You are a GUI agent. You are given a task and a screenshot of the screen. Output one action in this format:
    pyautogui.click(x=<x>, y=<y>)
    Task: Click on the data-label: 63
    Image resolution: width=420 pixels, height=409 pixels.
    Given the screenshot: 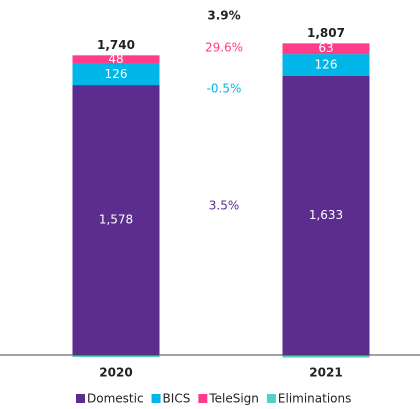 What is the action you would take?
    pyautogui.click(x=325, y=48)
    